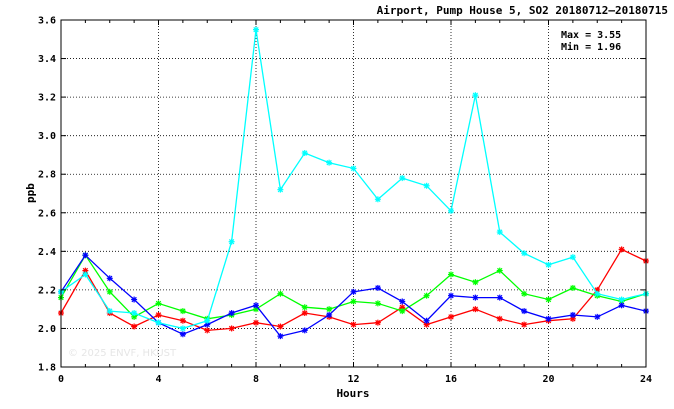 This screenshot has width=674, height=409. Describe the element at coordinates (646, 379) in the screenshot. I see `x-tick-label-6: 24` at that location.